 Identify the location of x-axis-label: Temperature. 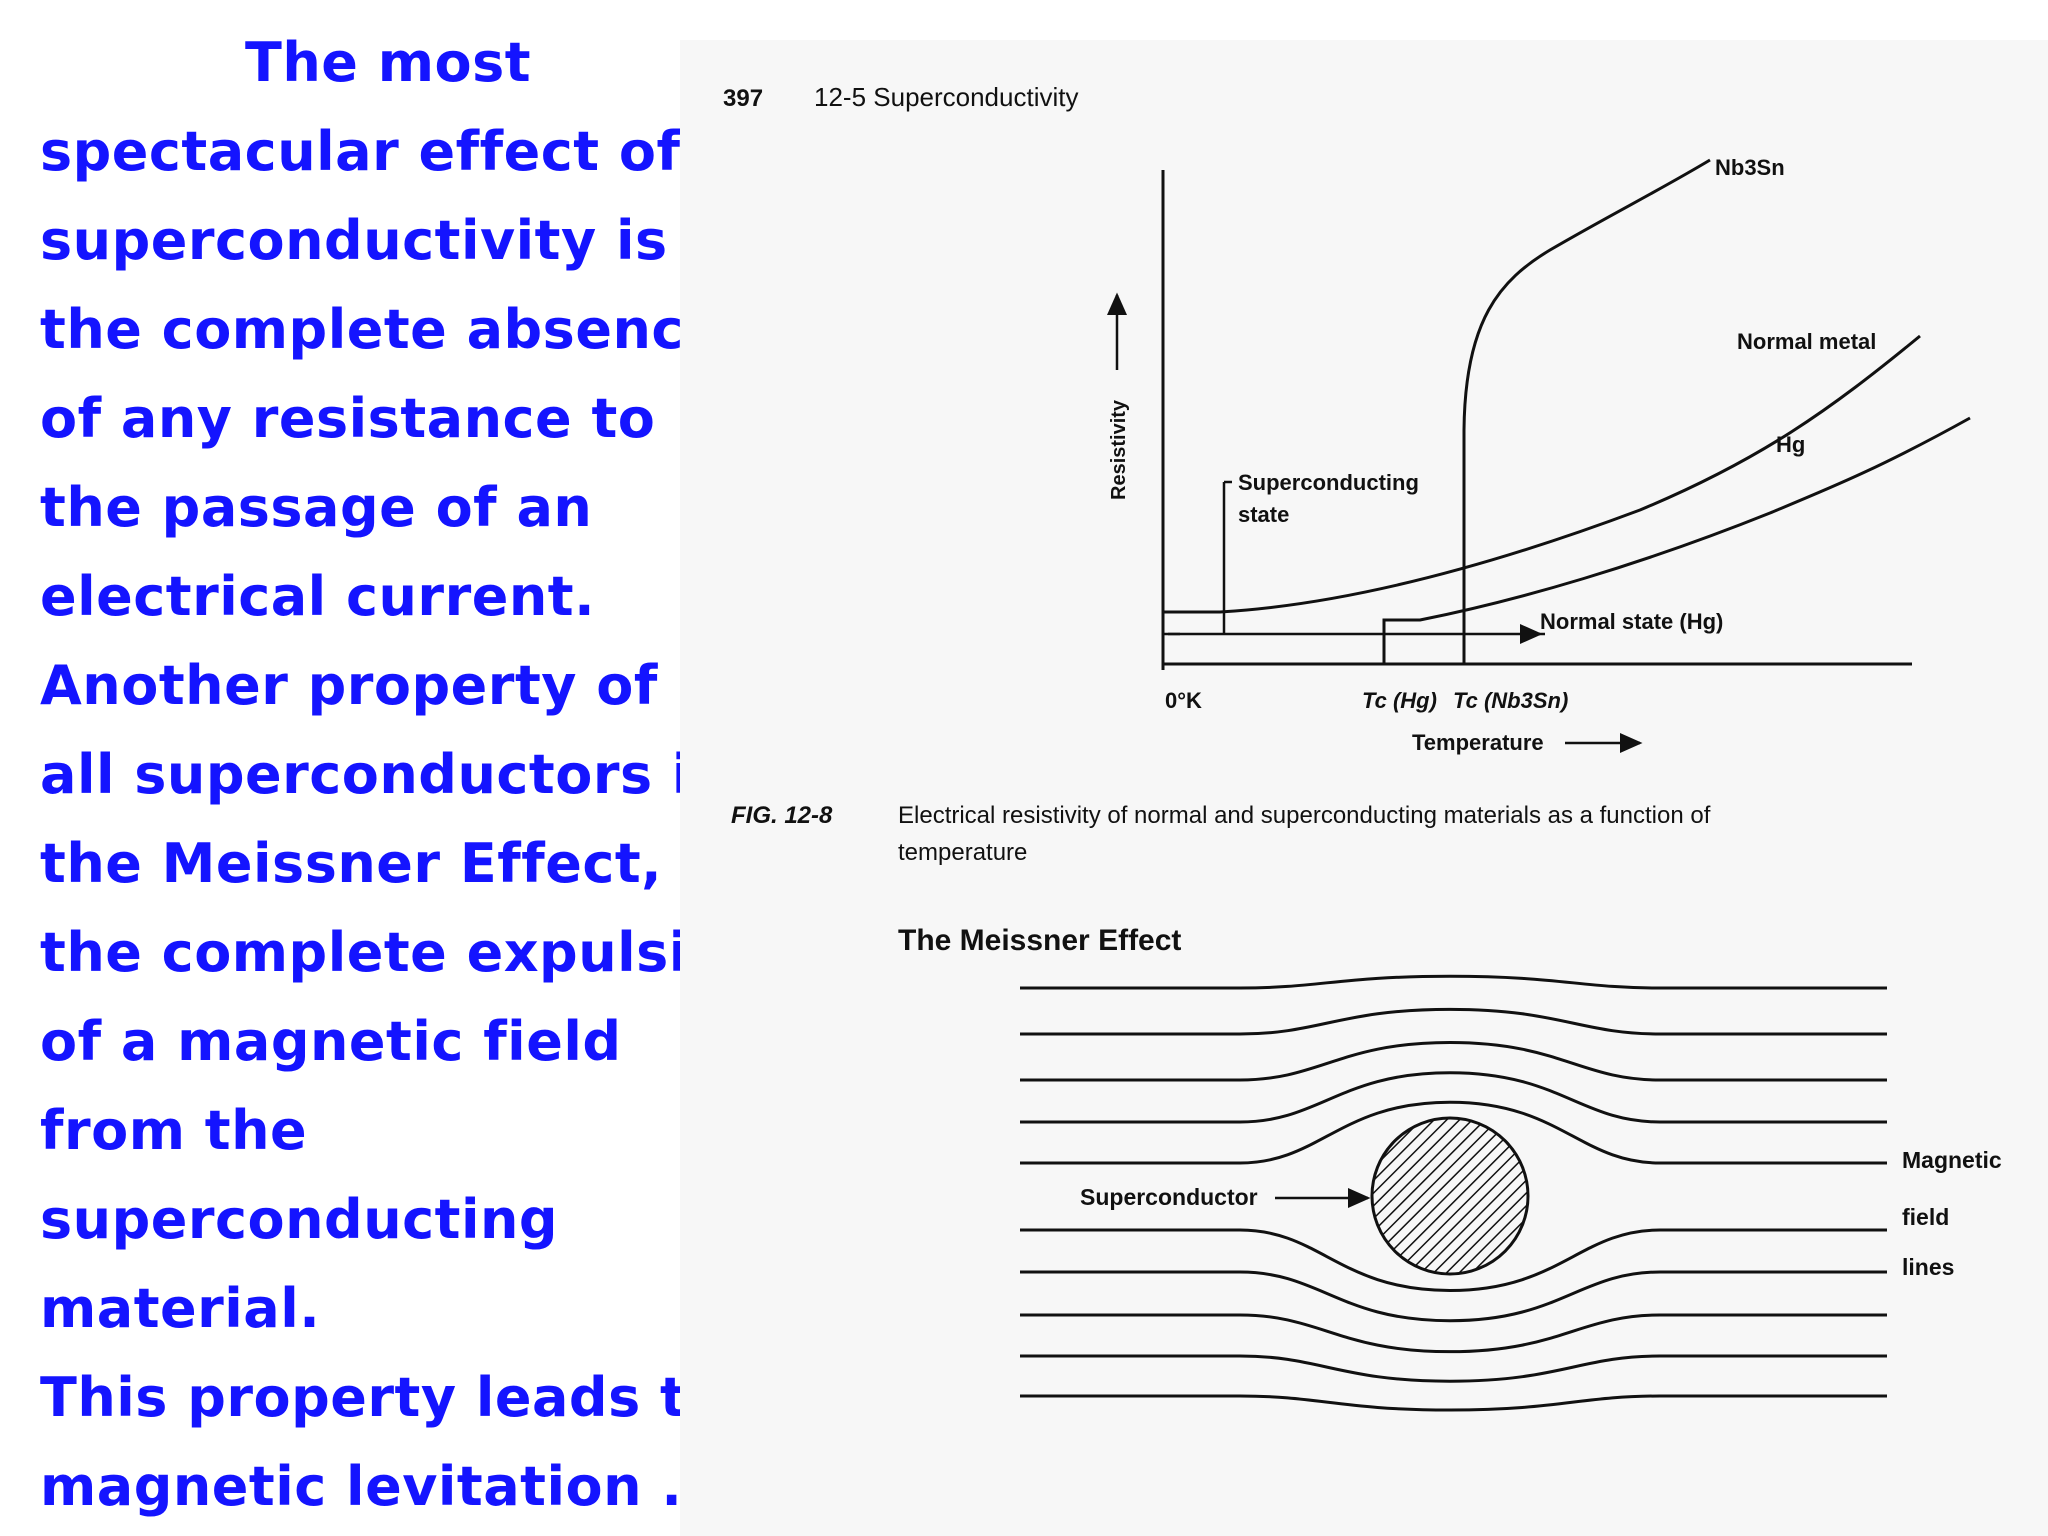
(1478, 742).